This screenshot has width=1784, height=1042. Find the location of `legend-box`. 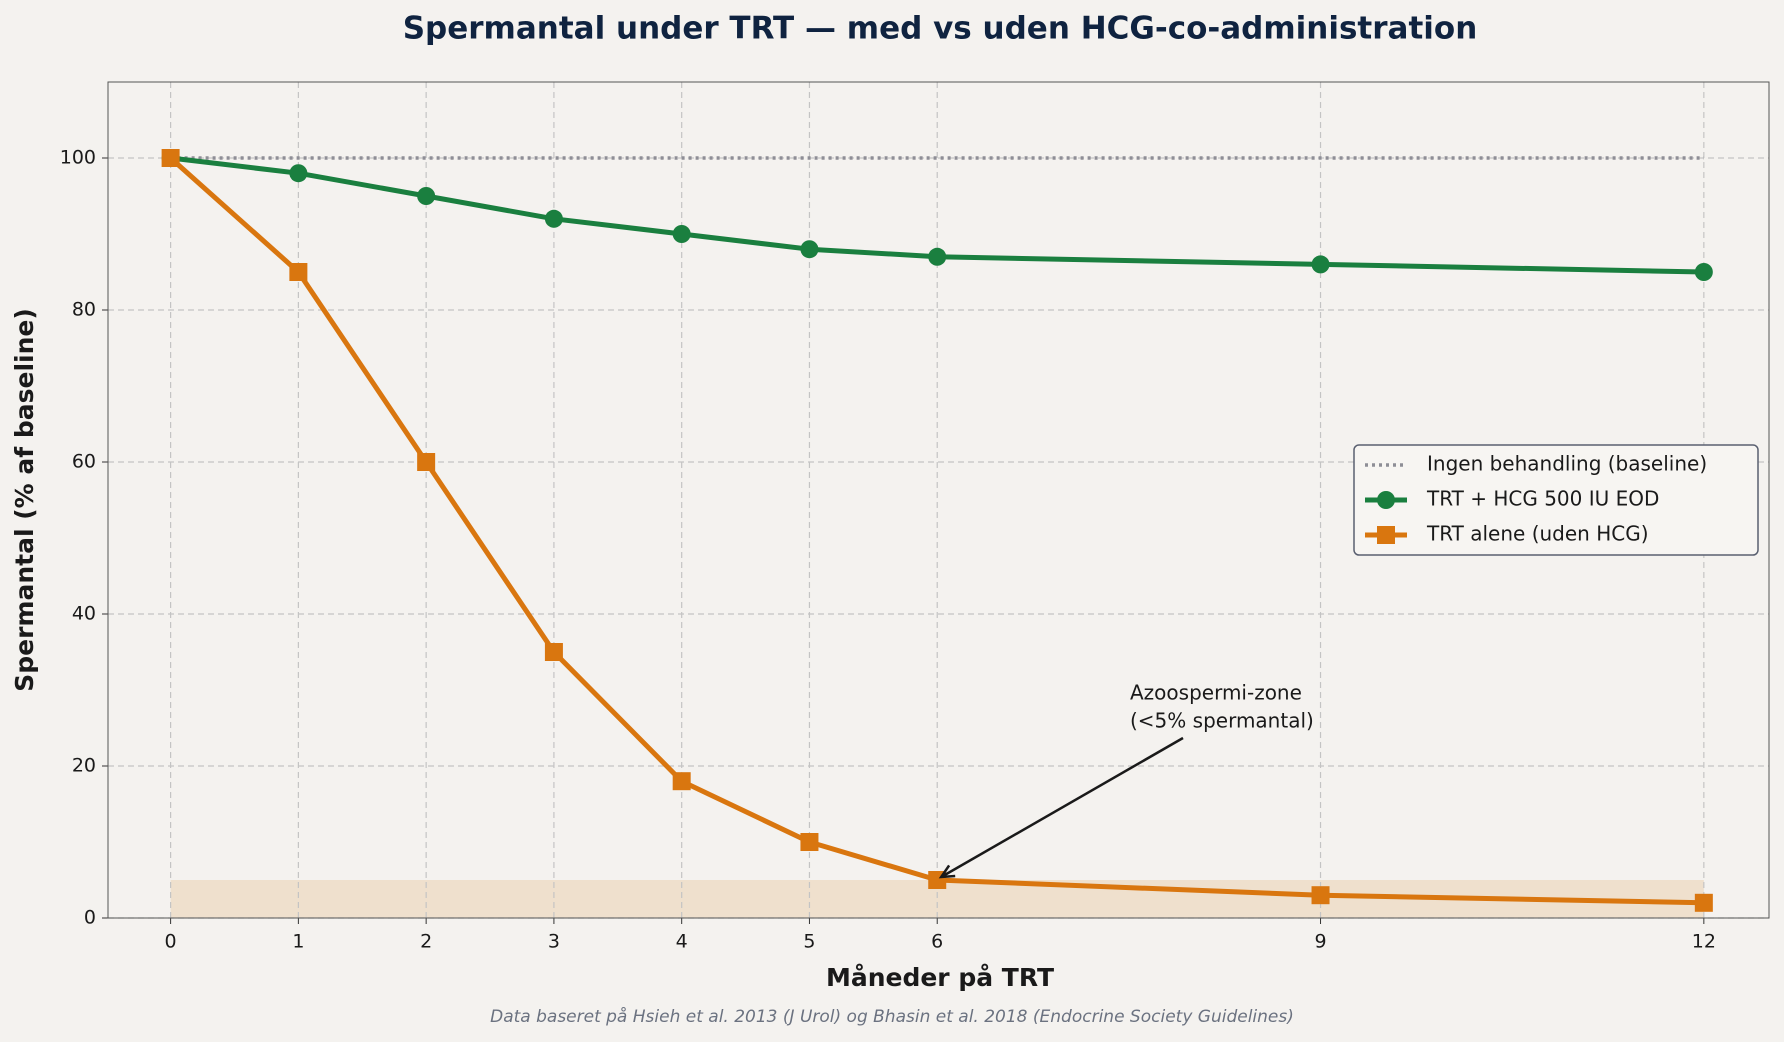

legend-box is located at coordinates (1556, 500).